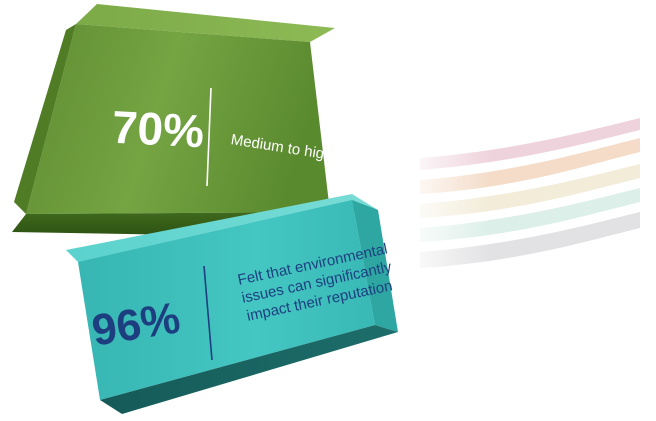  What do you see at coordinates (205, 23) in the screenshot?
I see `green-card-top` at bounding box center [205, 23].